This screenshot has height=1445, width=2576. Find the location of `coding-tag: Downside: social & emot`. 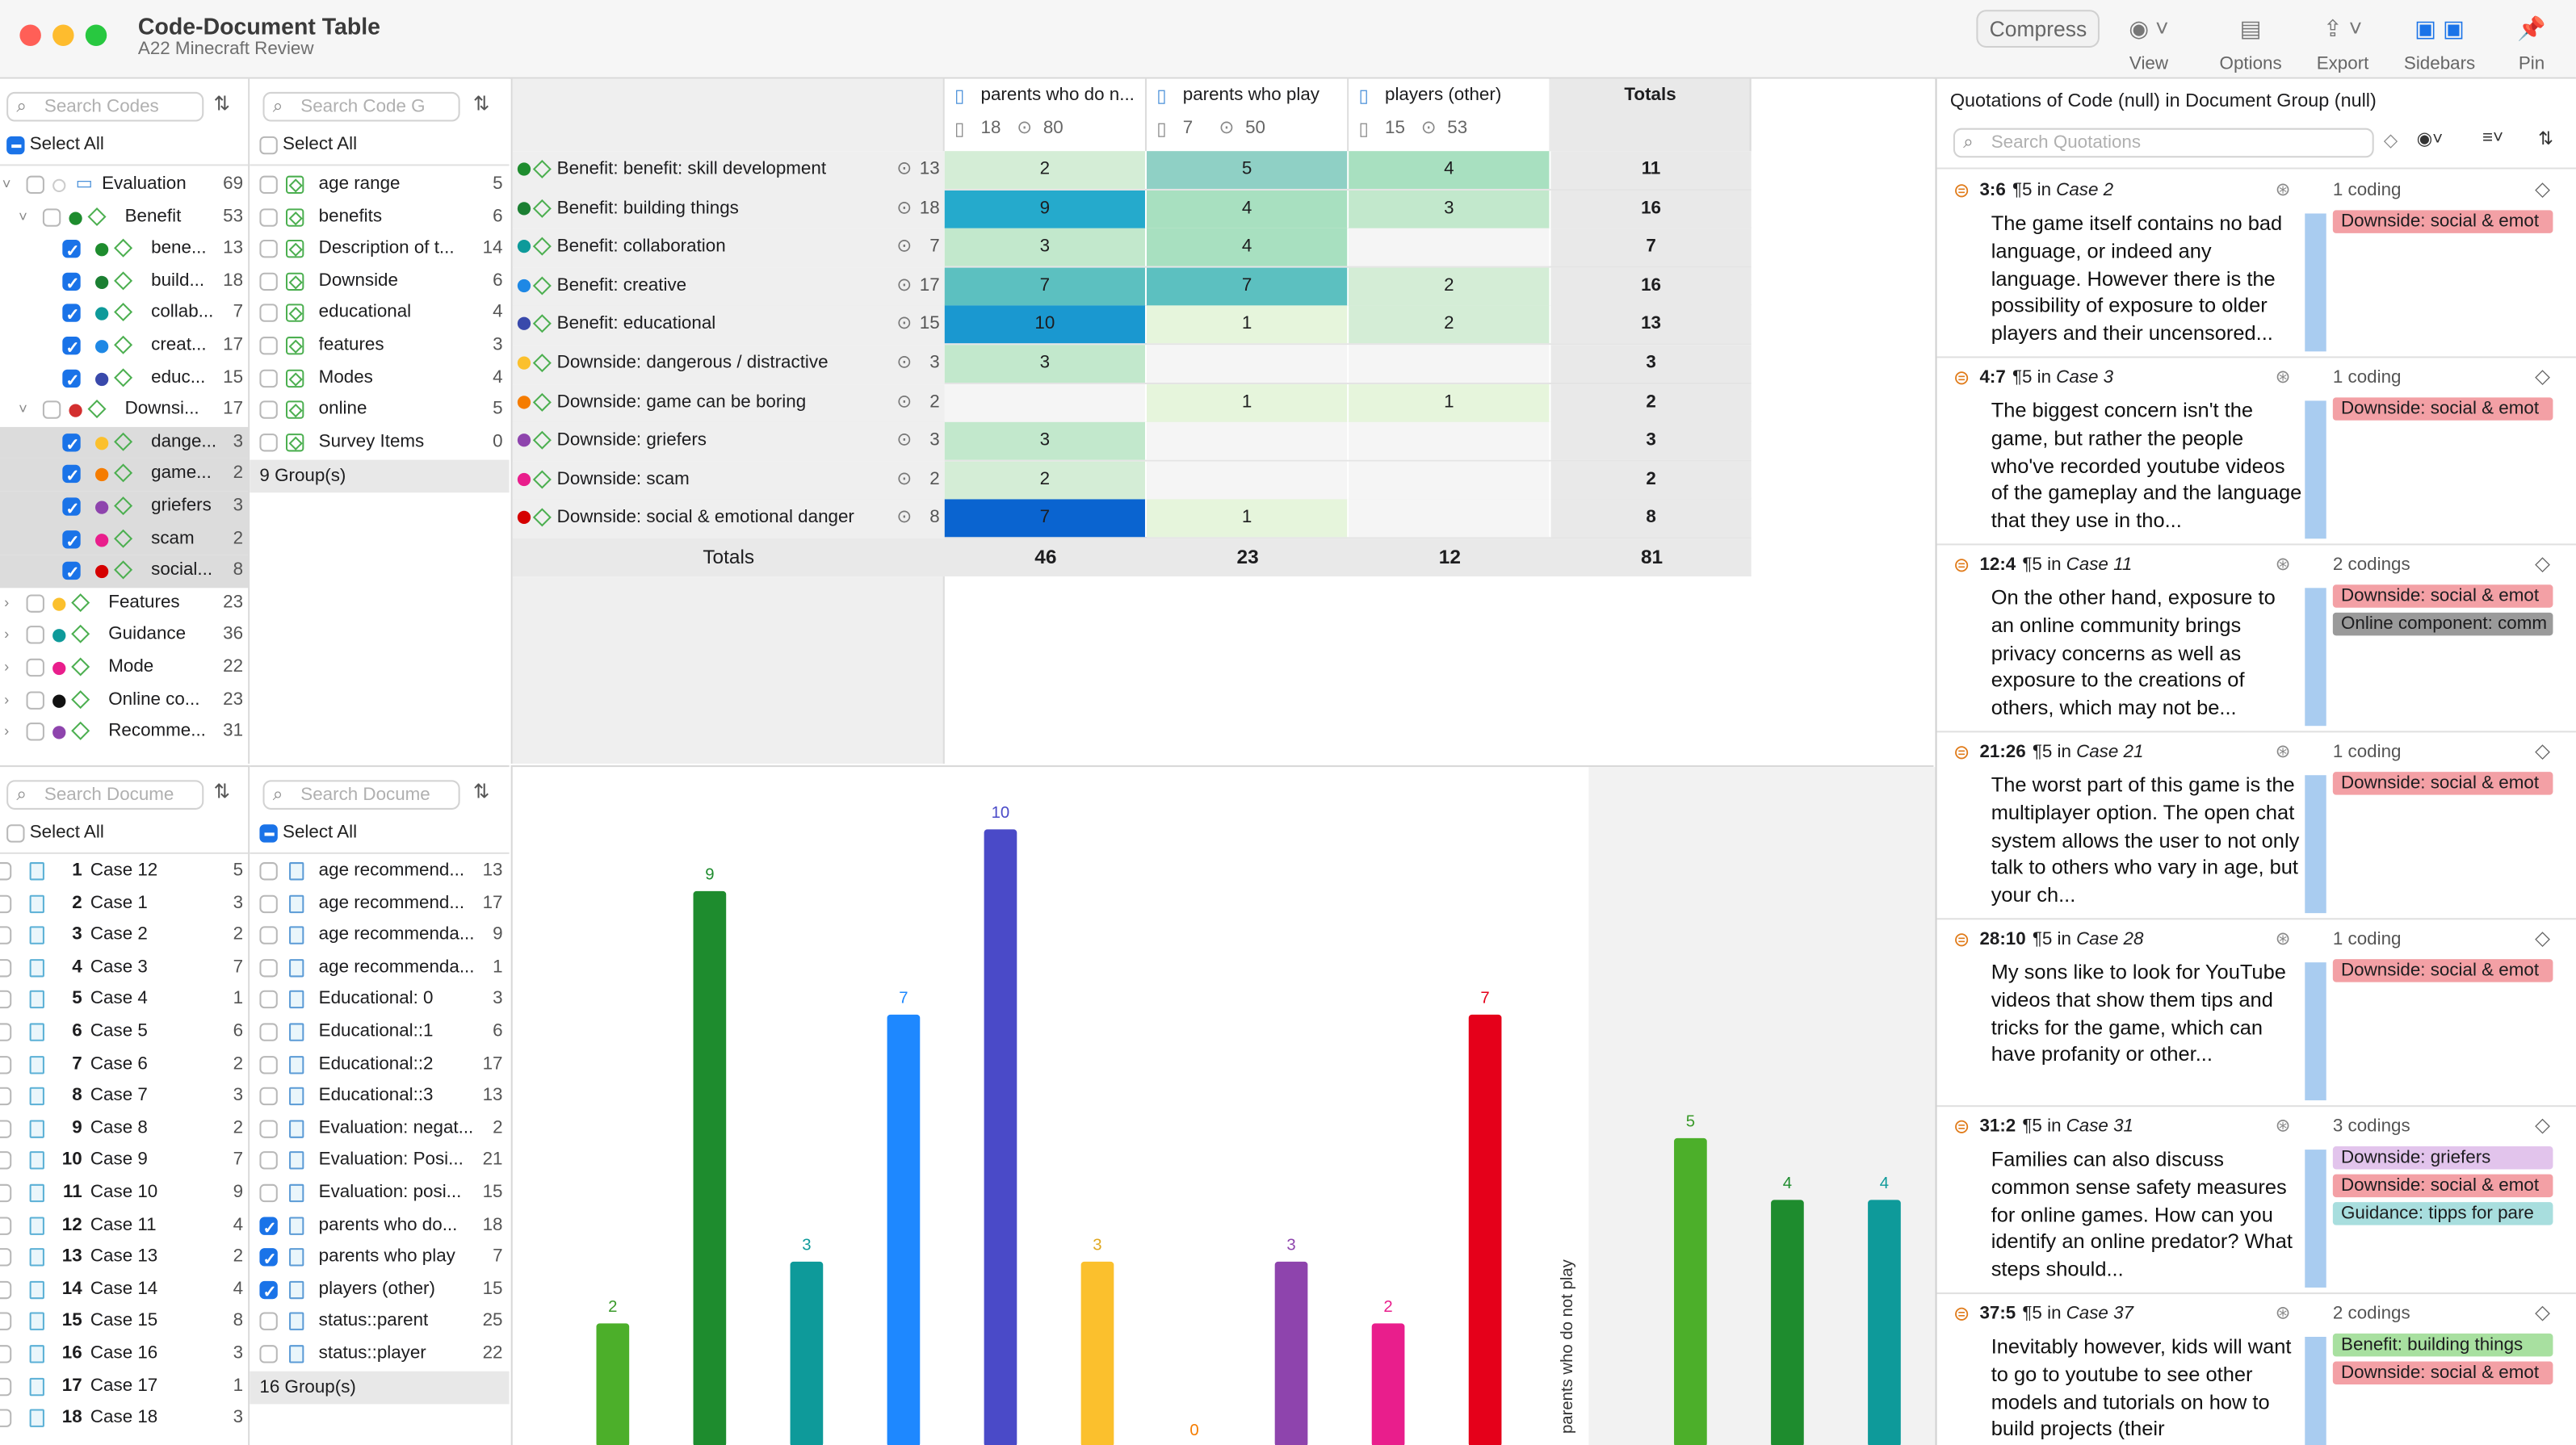

coding-tag: Downside: social & emot is located at coordinates (2442, 971).